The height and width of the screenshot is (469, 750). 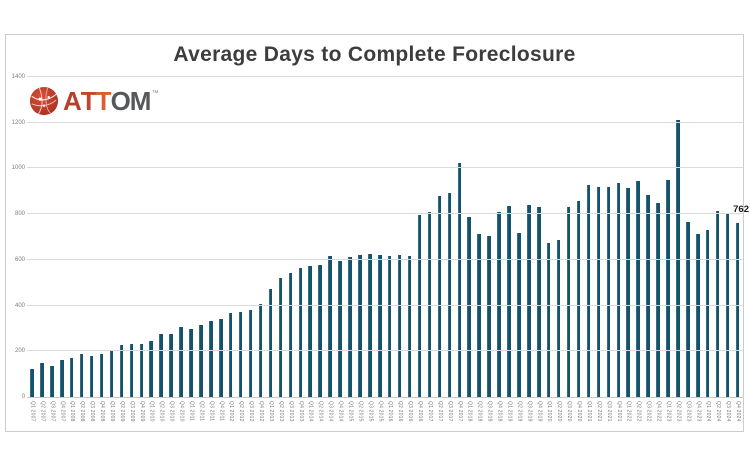 What do you see at coordinates (72, 101) in the screenshot?
I see `logo-letter: A` at bounding box center [72, 101].